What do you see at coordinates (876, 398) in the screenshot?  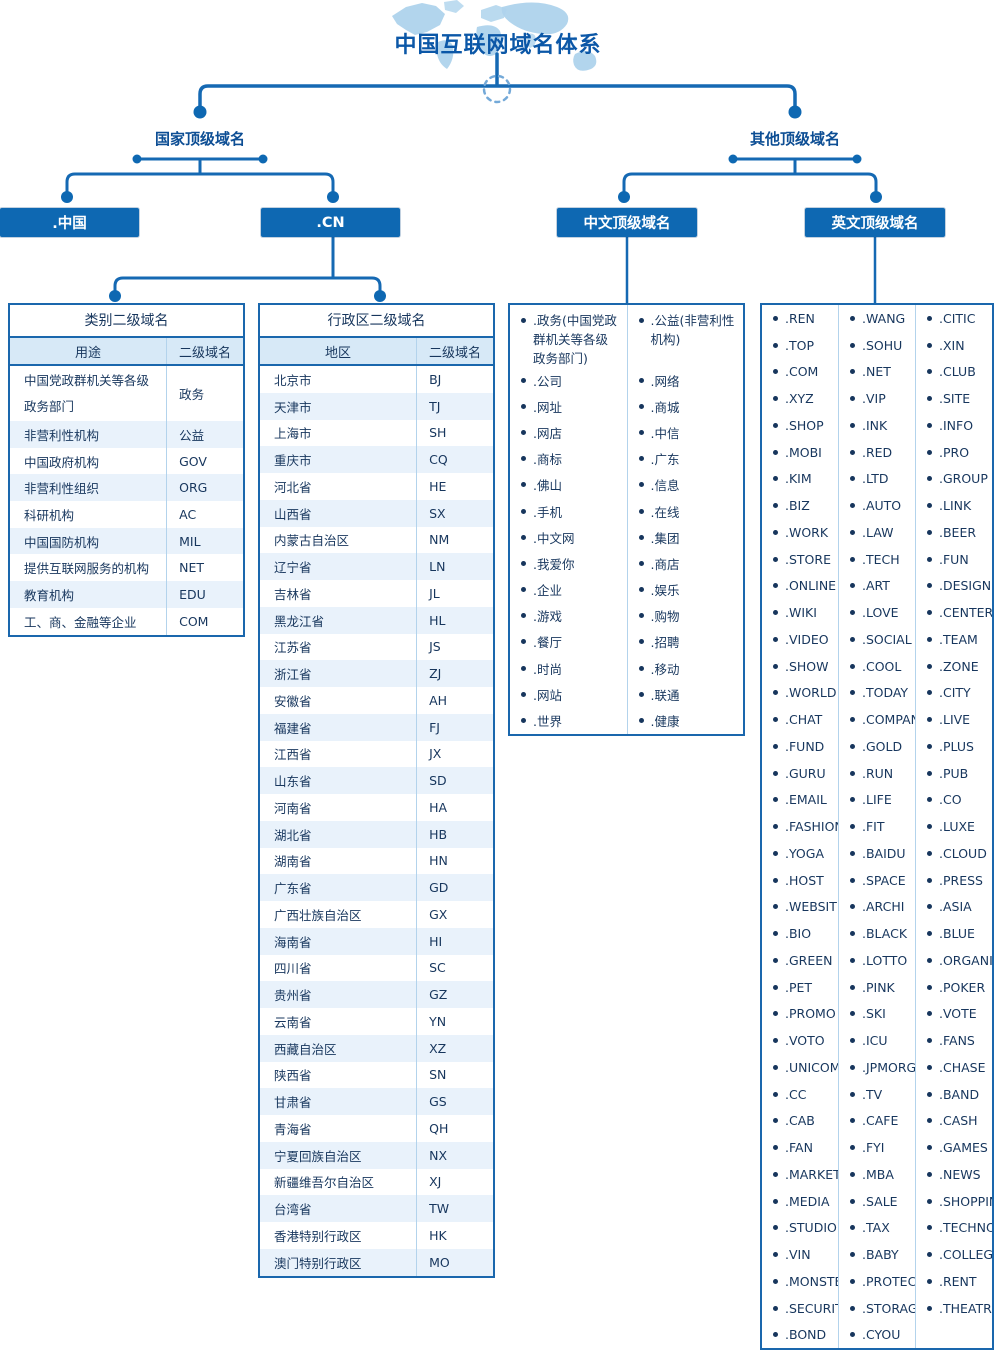 I see `list-item: .VIP` at bounding box center [876, 398].